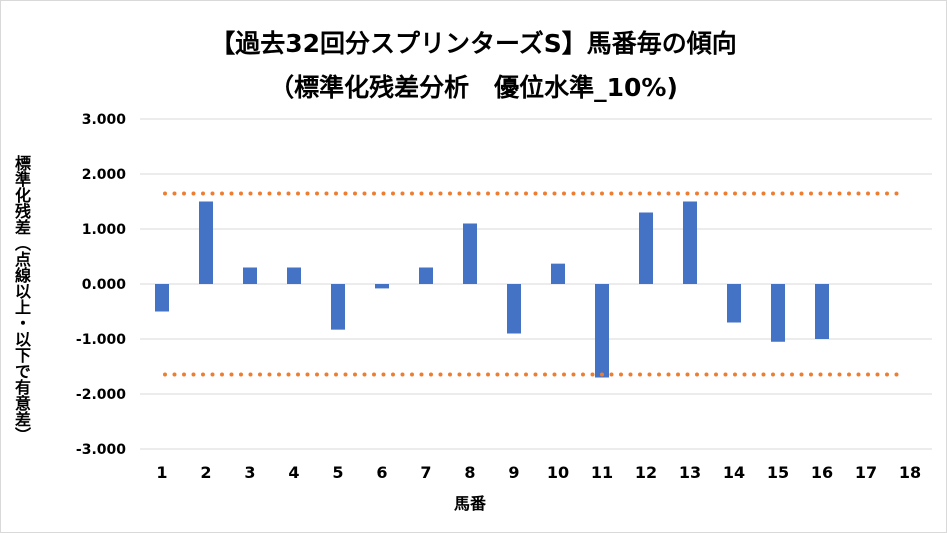 Image resolution: width=947 pixels, height=533 pixels. Describe the element at coordinates (558, 472) in the screenshot. I see `x-tick-label: 10` at that location.